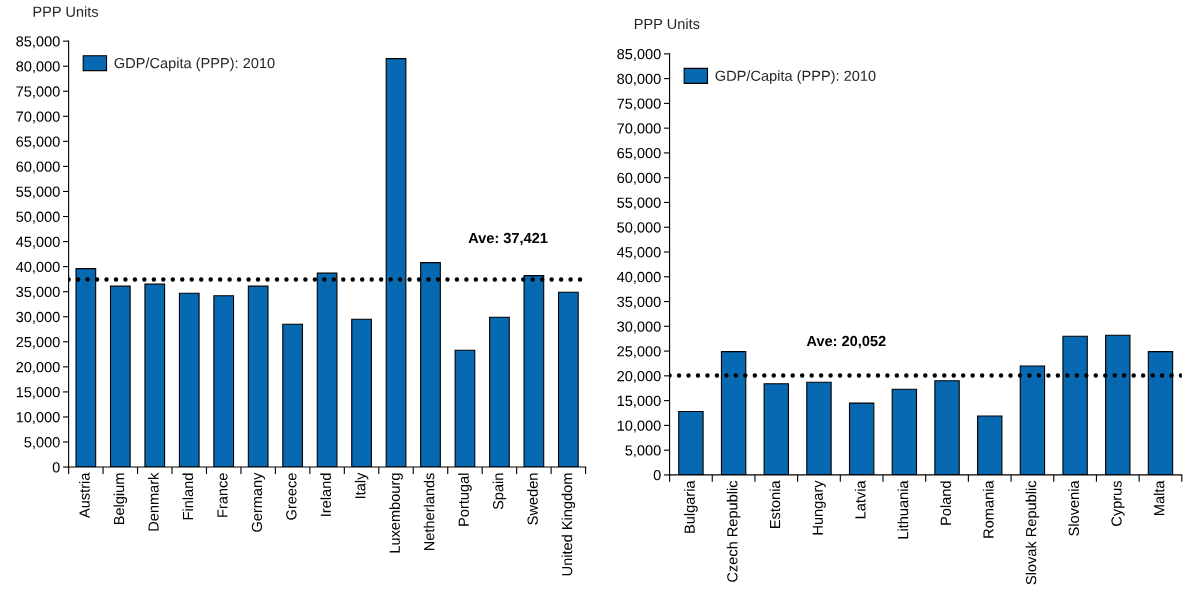 The width and height of the screenshot is (1183, 605). Describe the element at coordinates (508, 239) in the screenshot. I see `ref-line-label: Ave: 37,421` at that location.